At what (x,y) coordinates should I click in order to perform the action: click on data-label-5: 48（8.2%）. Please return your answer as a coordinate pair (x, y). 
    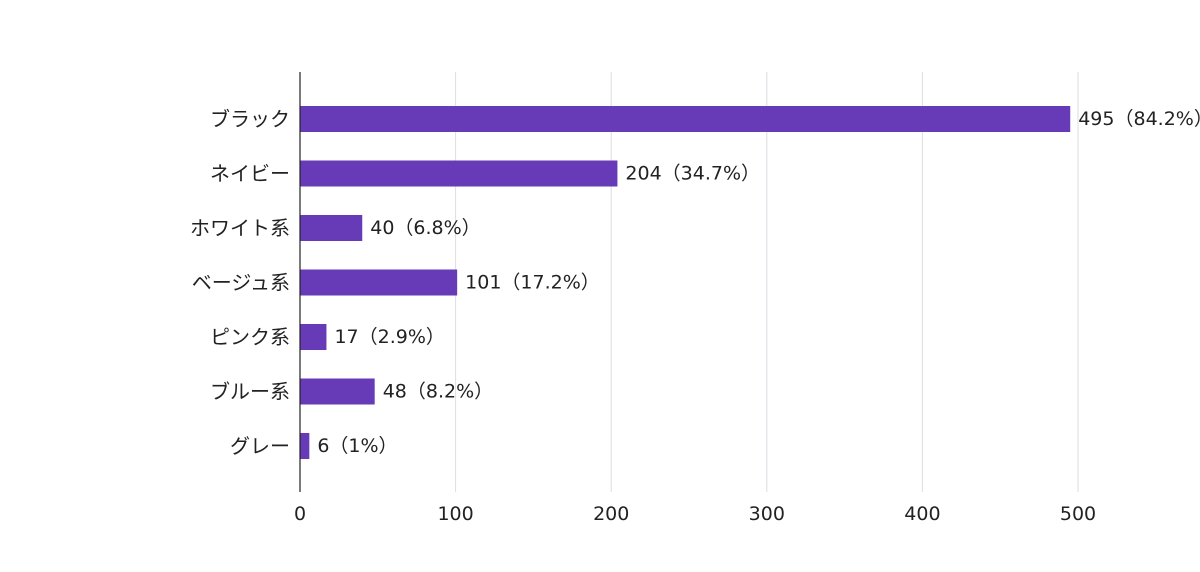
    Looking at the image, I should click on (438, 392).